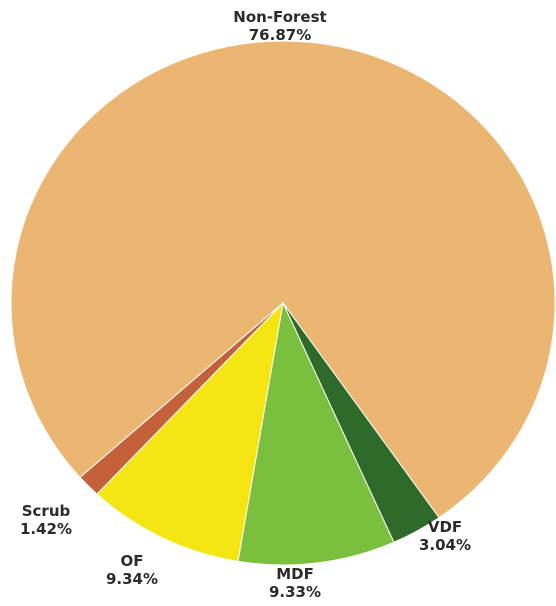 Image resolution: width=556 pixels, height=606 pixels. I want to click on label-non-forest: Non-Forest 76.87%, so click(280, 26).